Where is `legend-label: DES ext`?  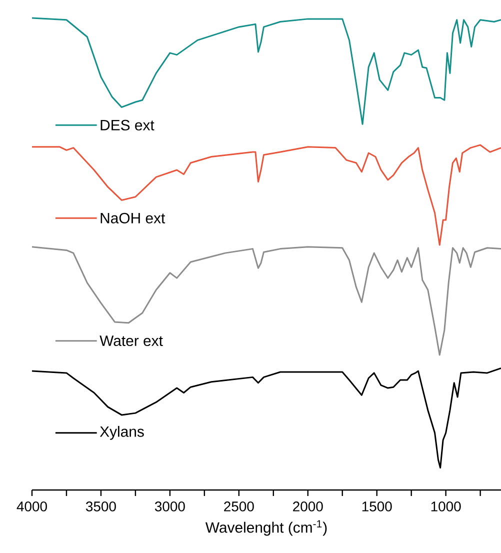
legend-label: DES ext is located at coordinates (127, 125).